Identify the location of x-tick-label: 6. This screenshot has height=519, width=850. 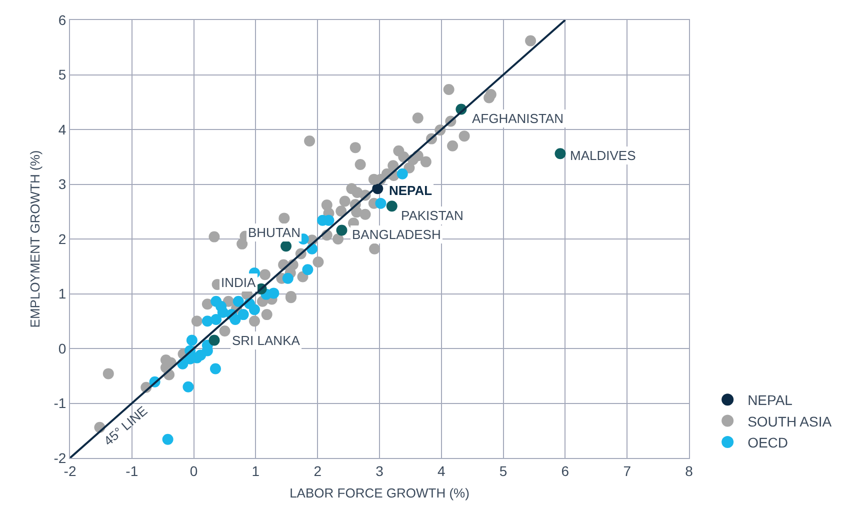
(565, 470).